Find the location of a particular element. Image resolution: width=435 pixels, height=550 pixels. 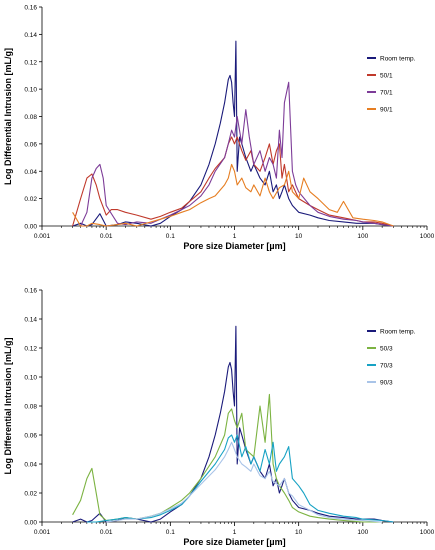

legend-label: 50/3 is located at coordinates (386, 349).